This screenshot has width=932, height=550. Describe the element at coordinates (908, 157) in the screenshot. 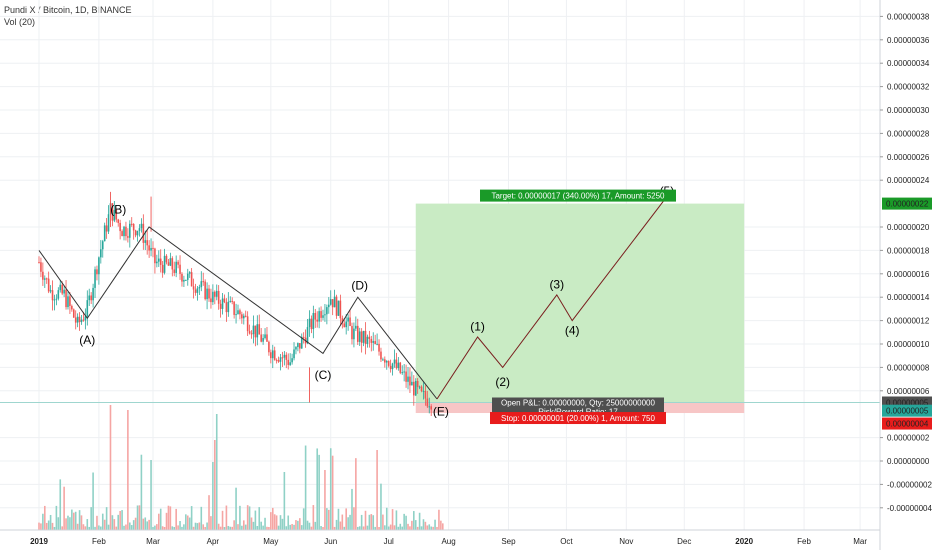

I see `price-tick-label: 0.00000026` at that location.